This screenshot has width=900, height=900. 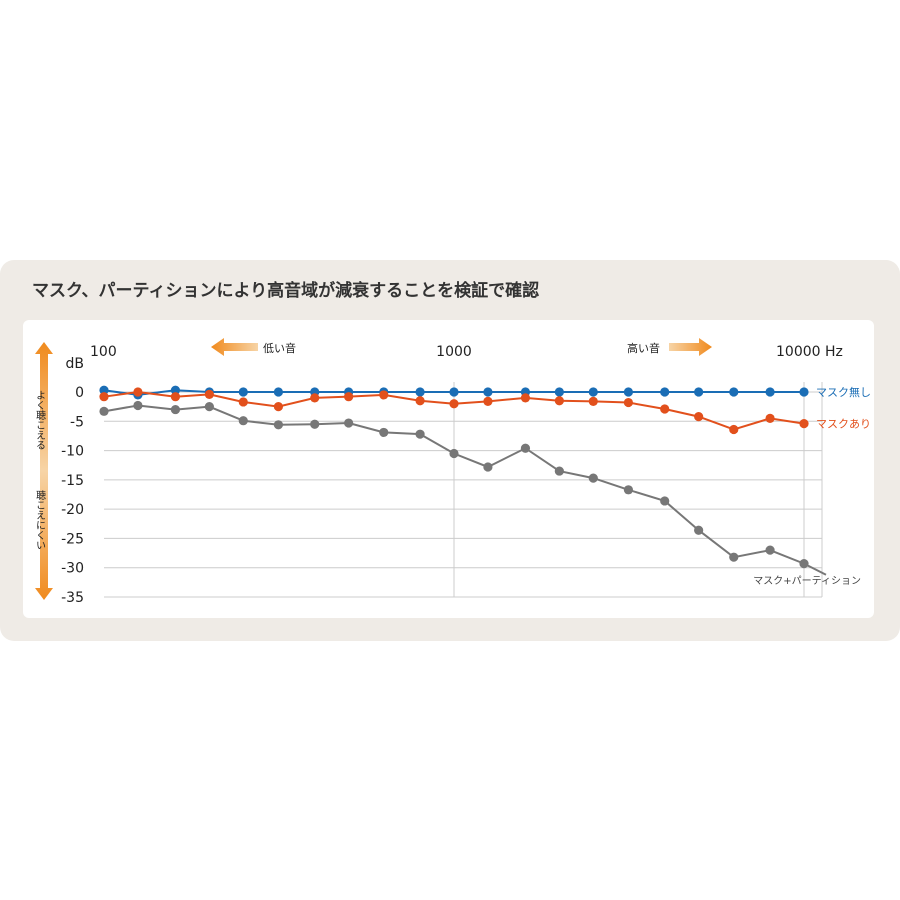 What do you see at coordinates (72, 510) in the screenshot?
I see `y-tick-label: -20` at bounding box center [72, 510].